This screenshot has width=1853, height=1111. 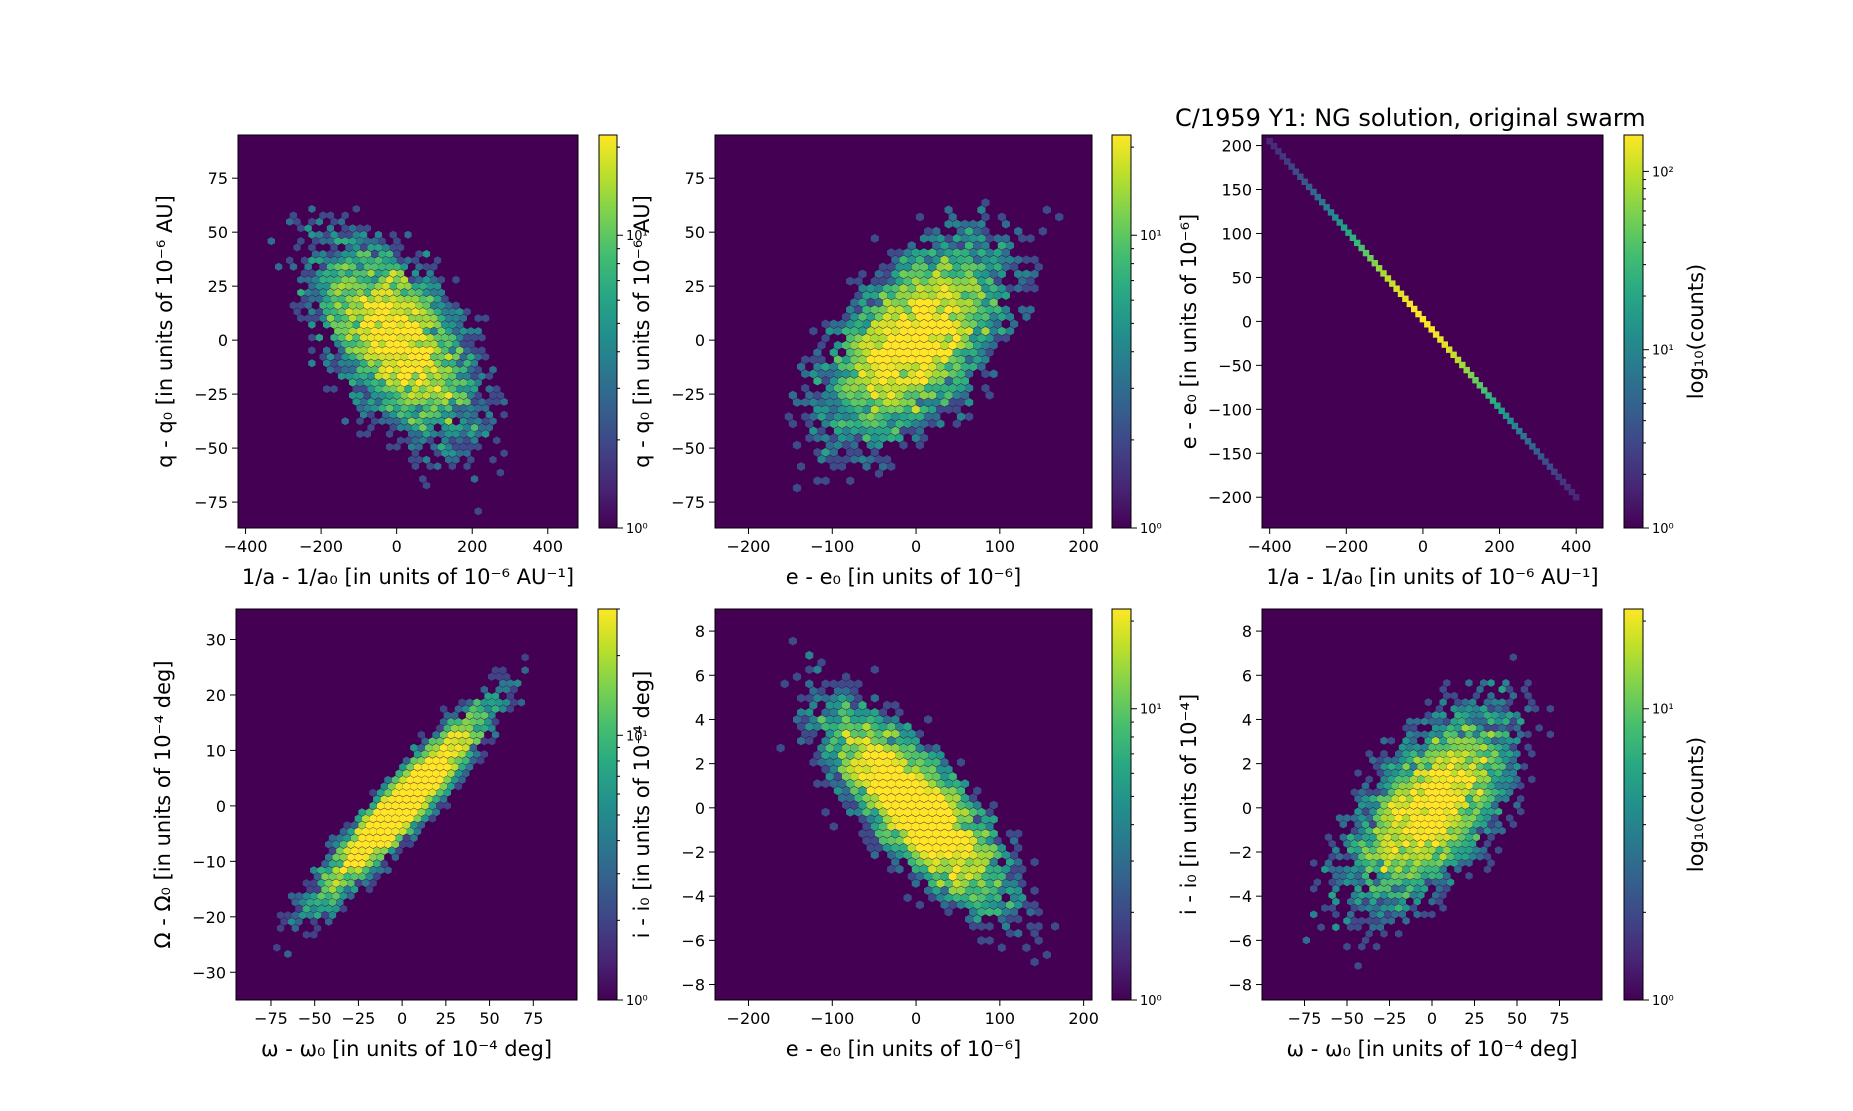 What do you see at coordinates (637, 736) in the screenshot?
I see `colorbar-tick-label: 10¹` at bounding box center [637, 736].